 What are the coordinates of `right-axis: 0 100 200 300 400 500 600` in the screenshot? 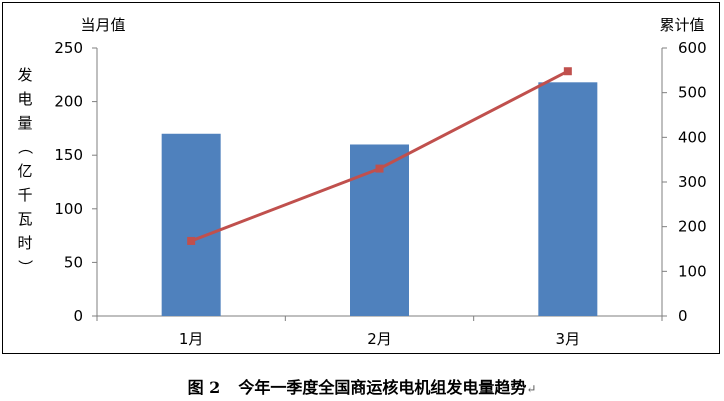 It's located at (684, 182).